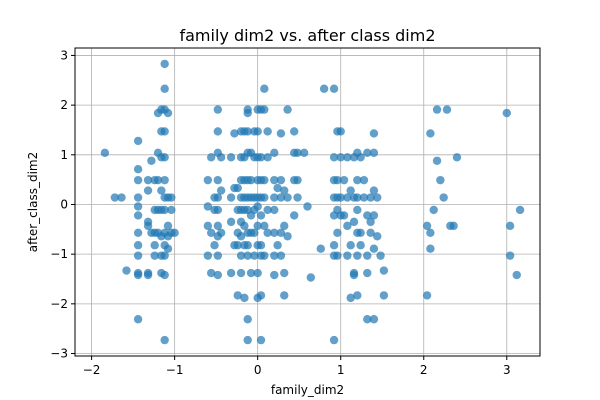  What do you see at coordinates (64, 105) in the screenshot?
I see `y-tick-label: 2` at bounding box center [64, 105].